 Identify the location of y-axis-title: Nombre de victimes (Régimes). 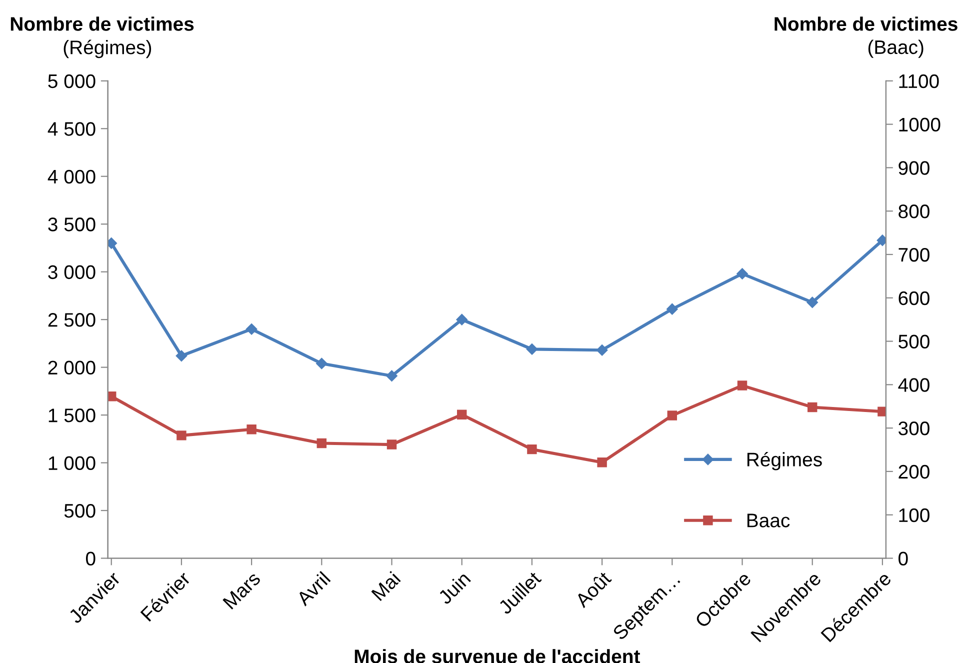
(102, 37).